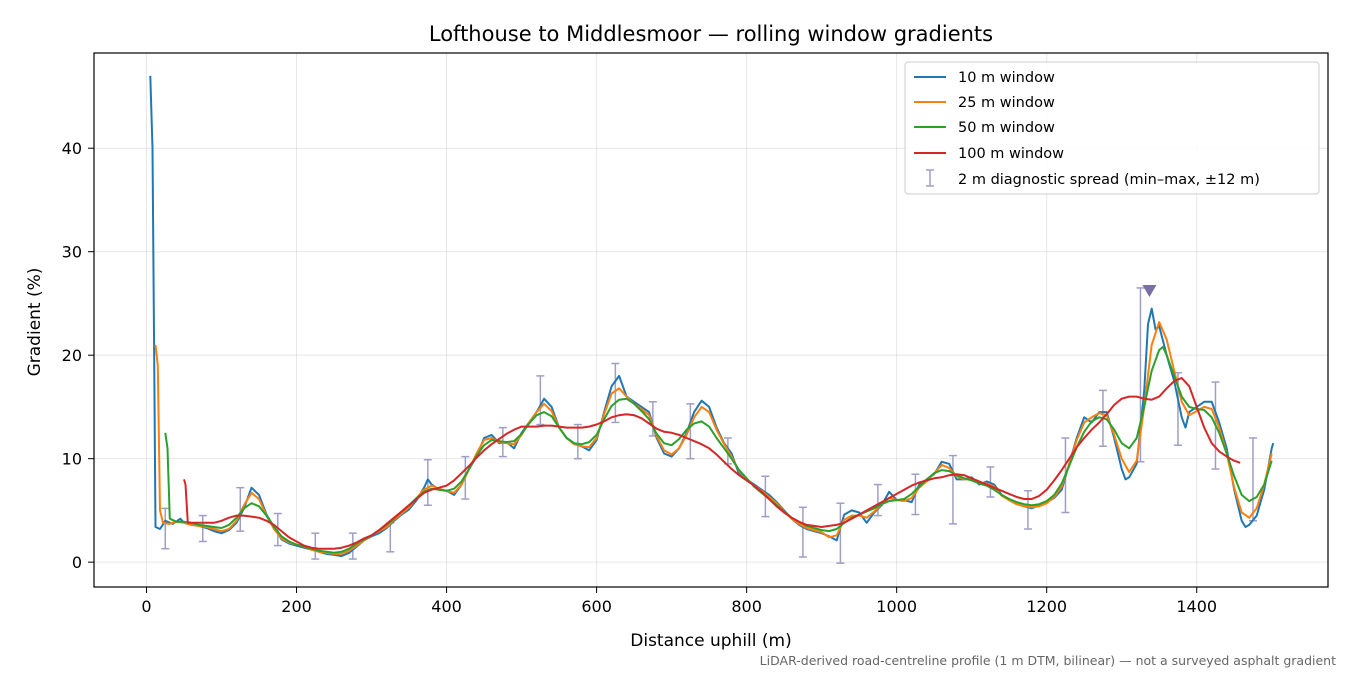 This screenshot has height=675, width=1350. Describe the element at coordinates (896, 606) in the screenshot. I see `x-tick-label: 1000` at that location.